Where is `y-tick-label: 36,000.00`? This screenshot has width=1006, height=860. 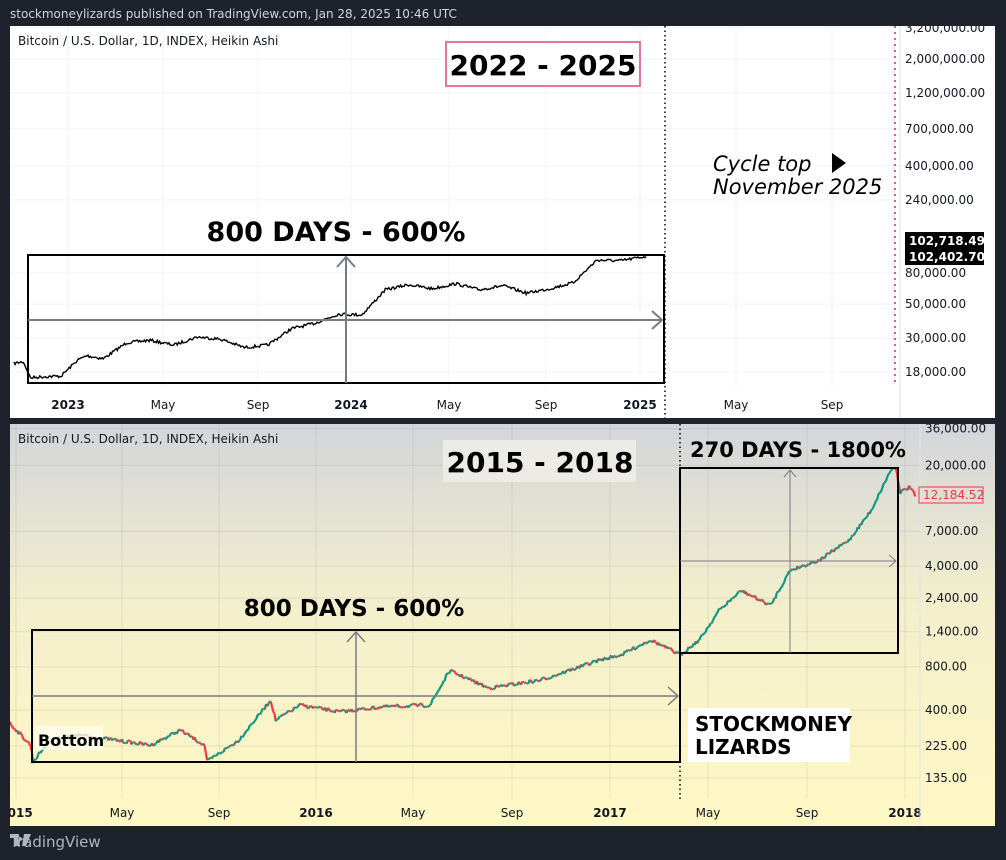 y-tick-label: 36,000.00 is located at coordinates (955, 430).